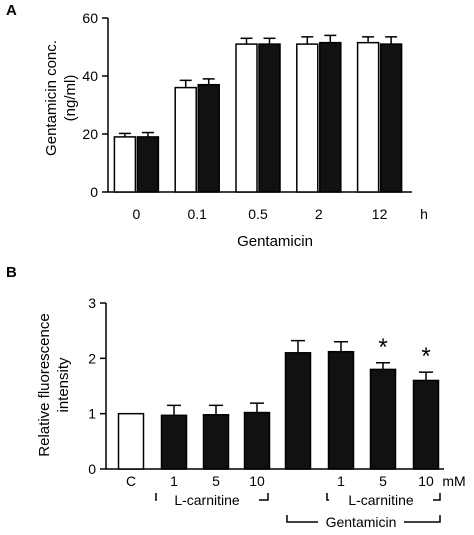  Describe the element at coordinates (361, 522) in the screenshot. I see `panel-b-gentamicin-label: Gentamicin` at that location.